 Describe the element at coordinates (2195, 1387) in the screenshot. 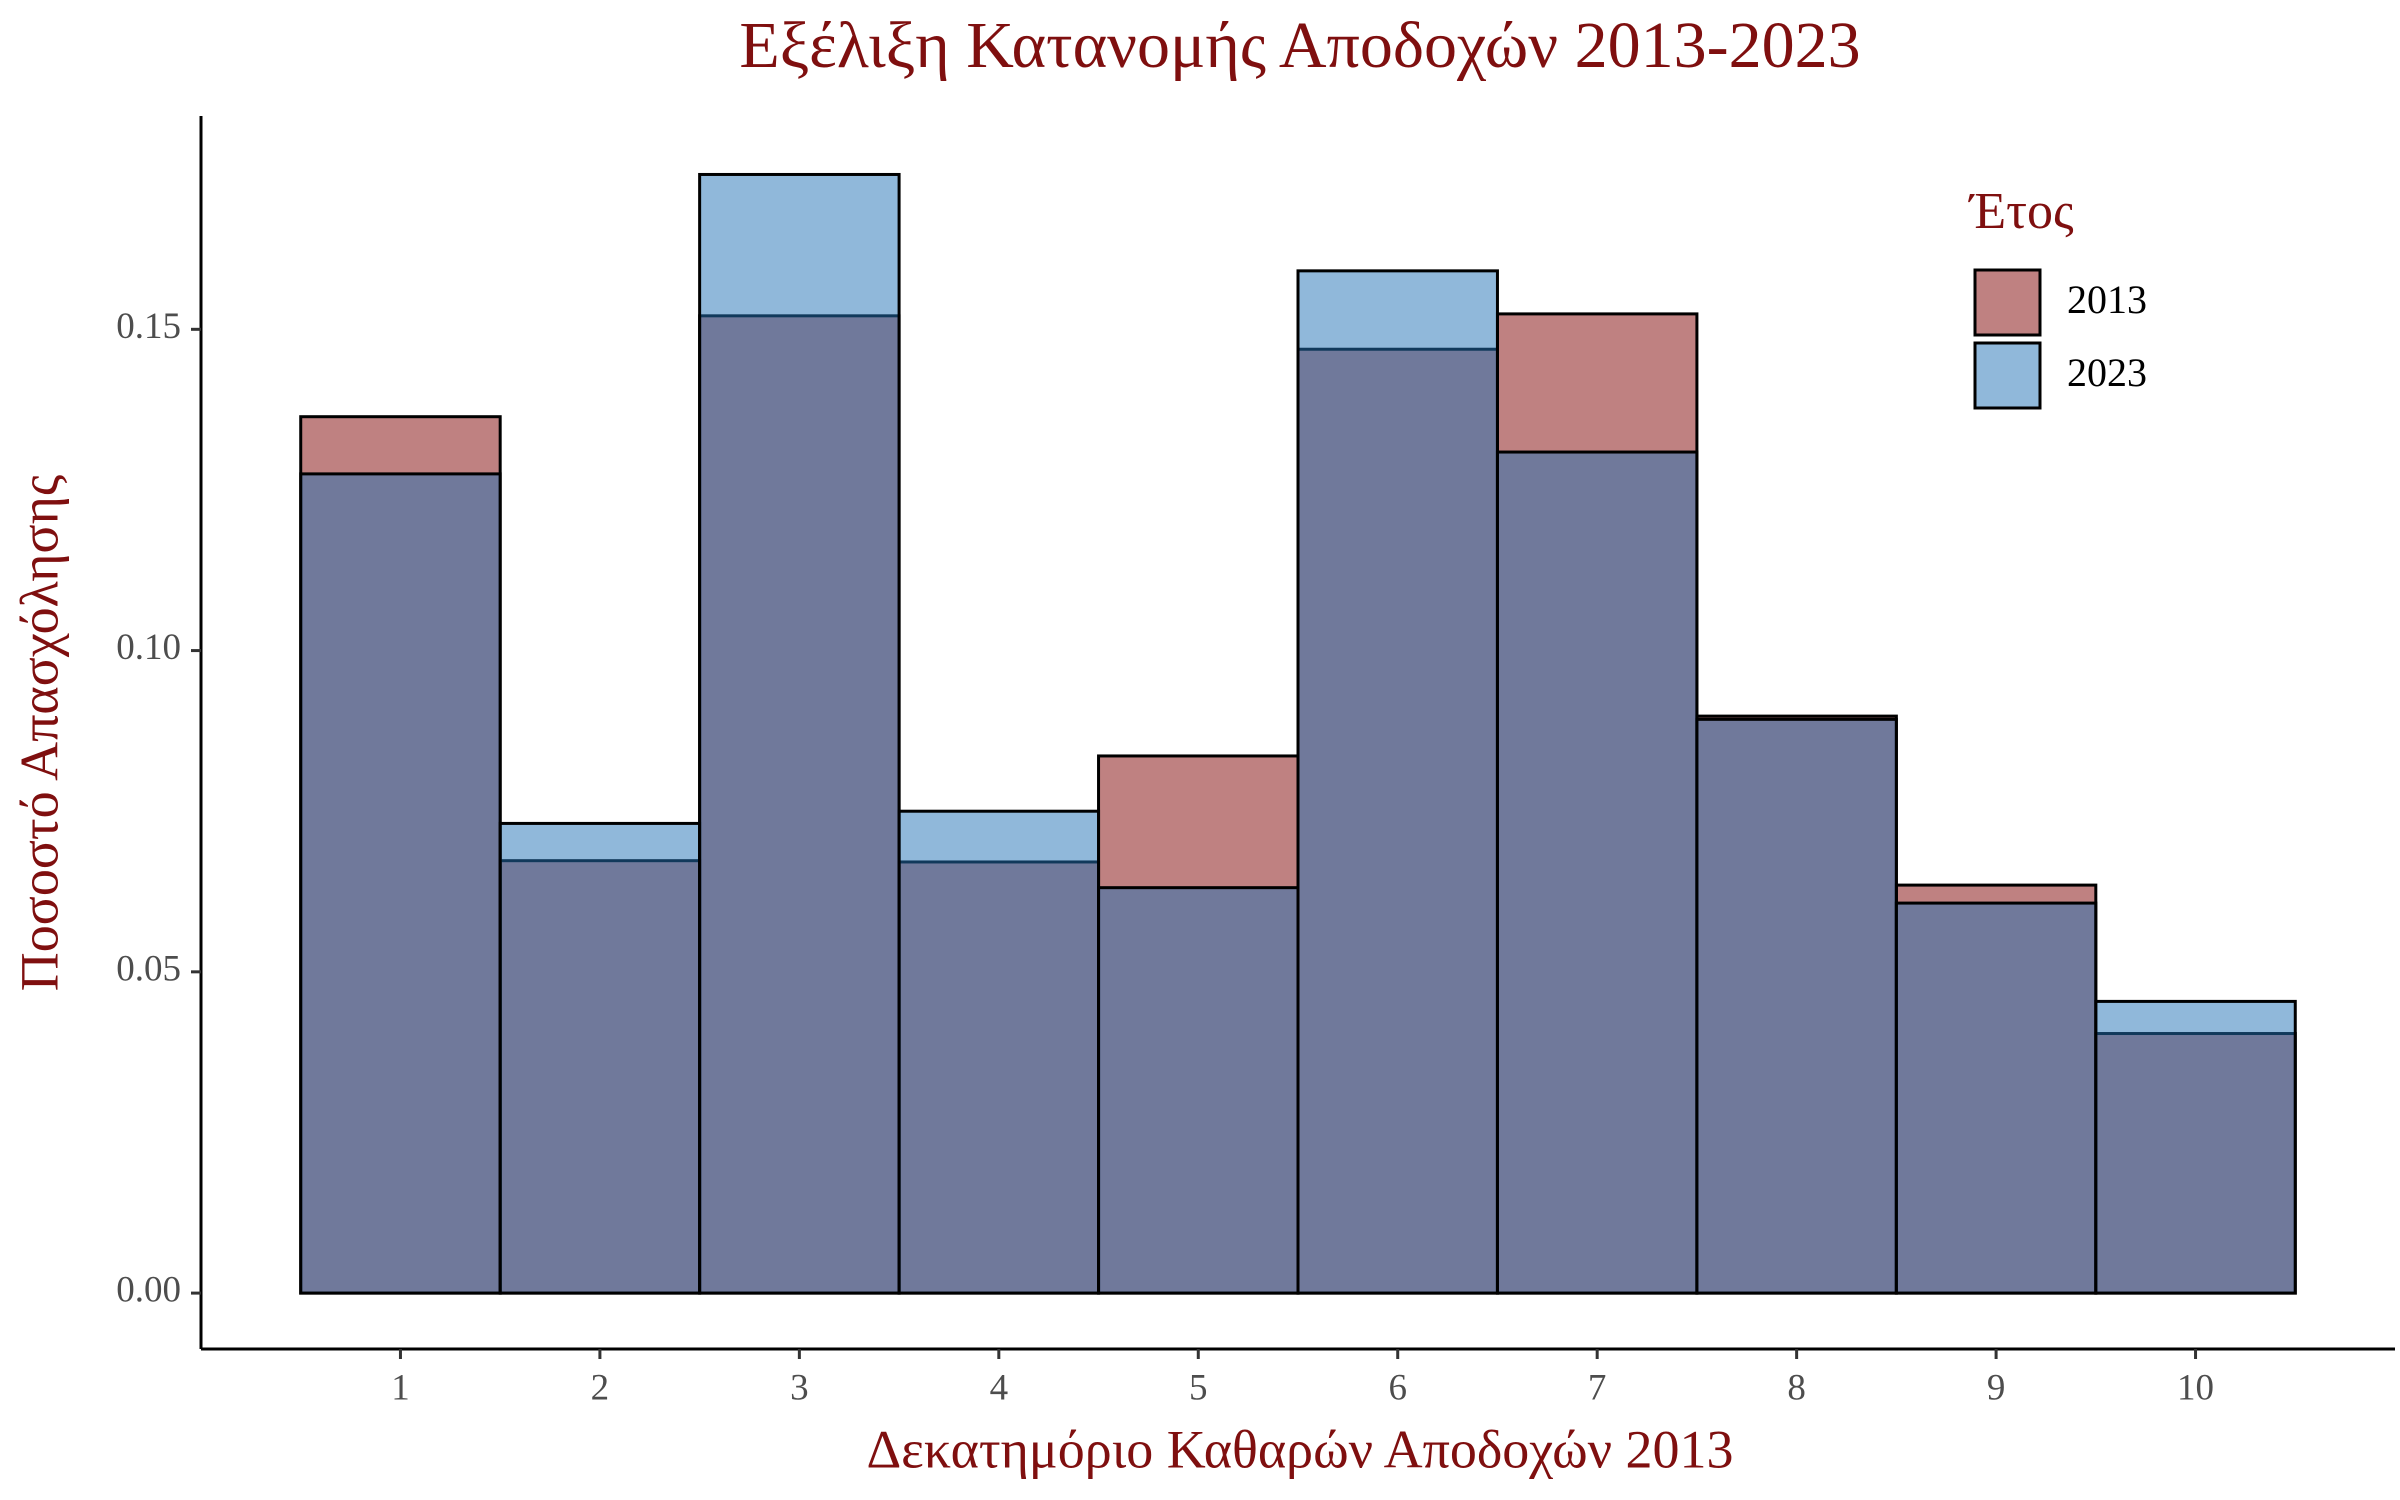

I see `x-tick-label: 10` at that location.